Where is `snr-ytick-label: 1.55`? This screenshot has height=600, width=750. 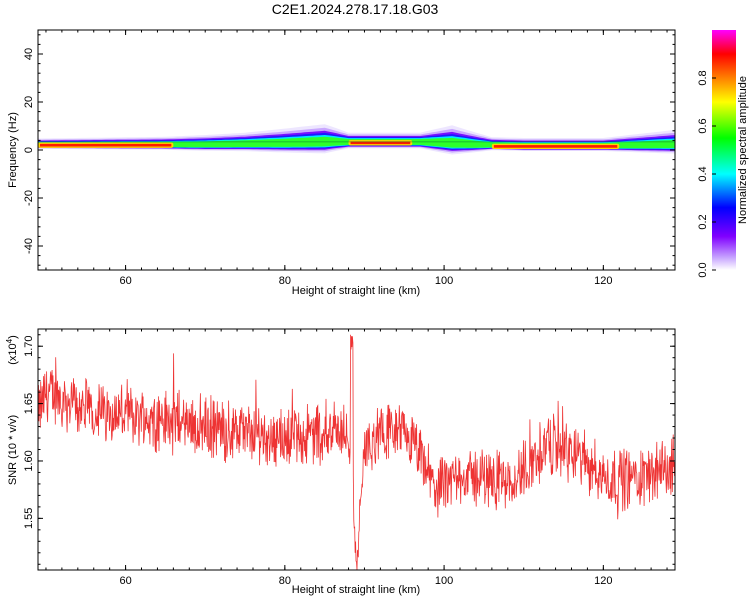
snr-ytick-label: 1.55 is located at coordinates (29, 518).